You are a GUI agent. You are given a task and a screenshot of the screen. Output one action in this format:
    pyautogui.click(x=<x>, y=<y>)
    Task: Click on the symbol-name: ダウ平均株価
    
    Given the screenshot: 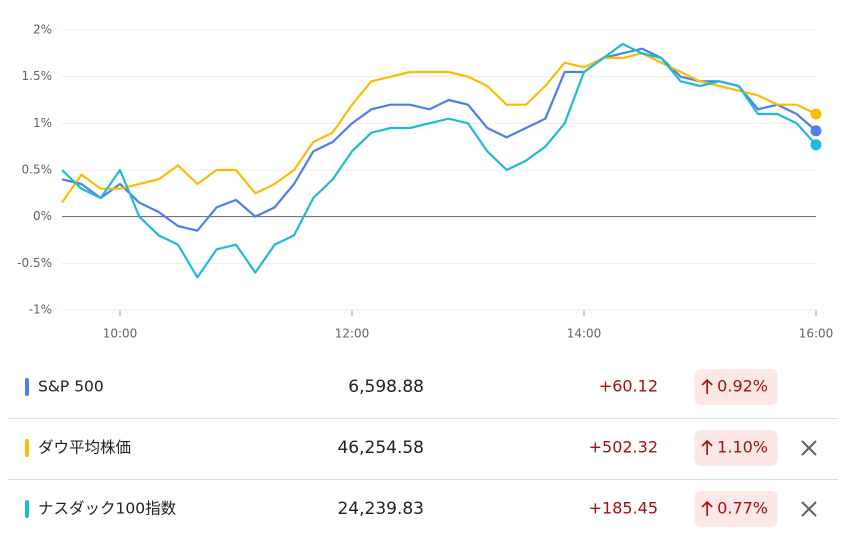 What is the action you would take?
    pyautogui.click(x=84, y=448)
    